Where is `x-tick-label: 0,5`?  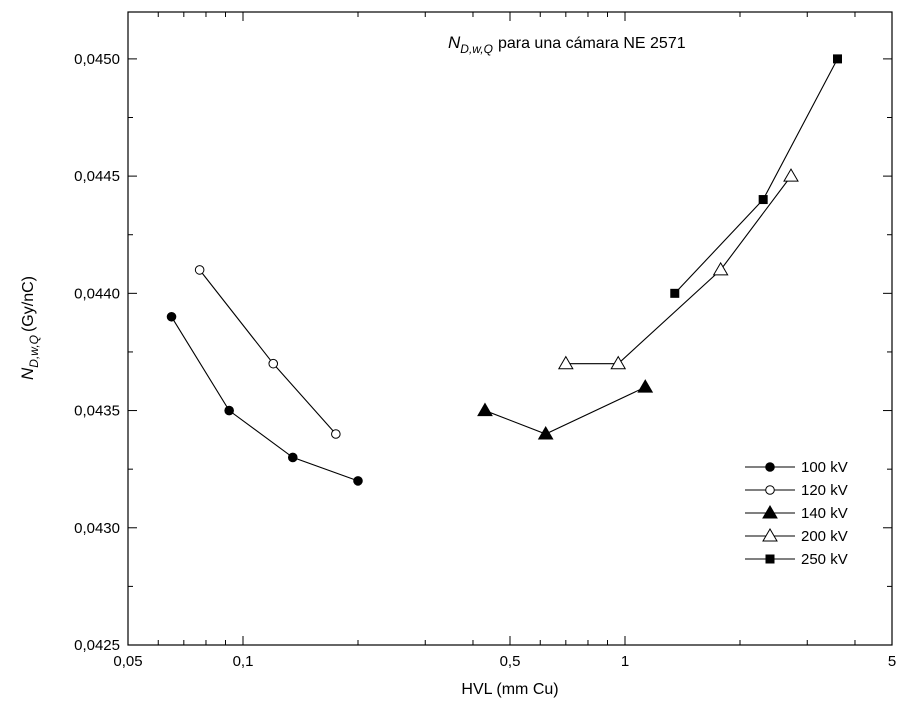
x-tick-label: 0,5 is located at coordinates (510, 661).